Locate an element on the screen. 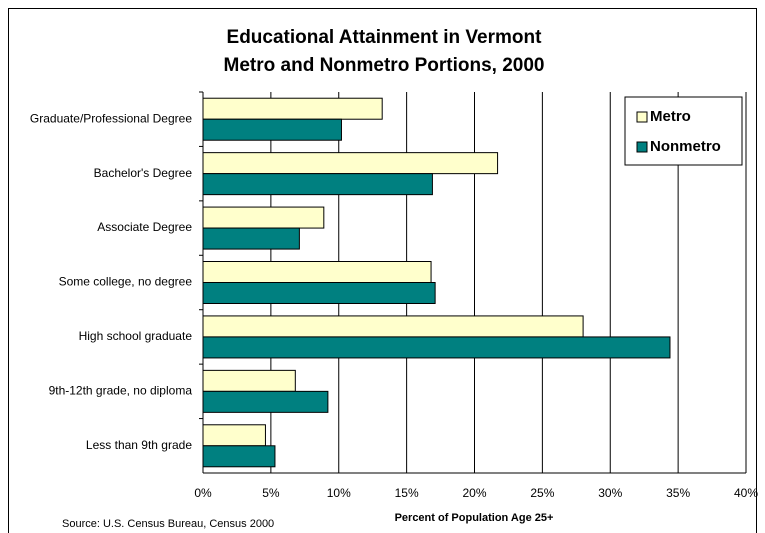 The width and height of the screenshot is (765, 533). legend-box is located at coordinates (683, 131).